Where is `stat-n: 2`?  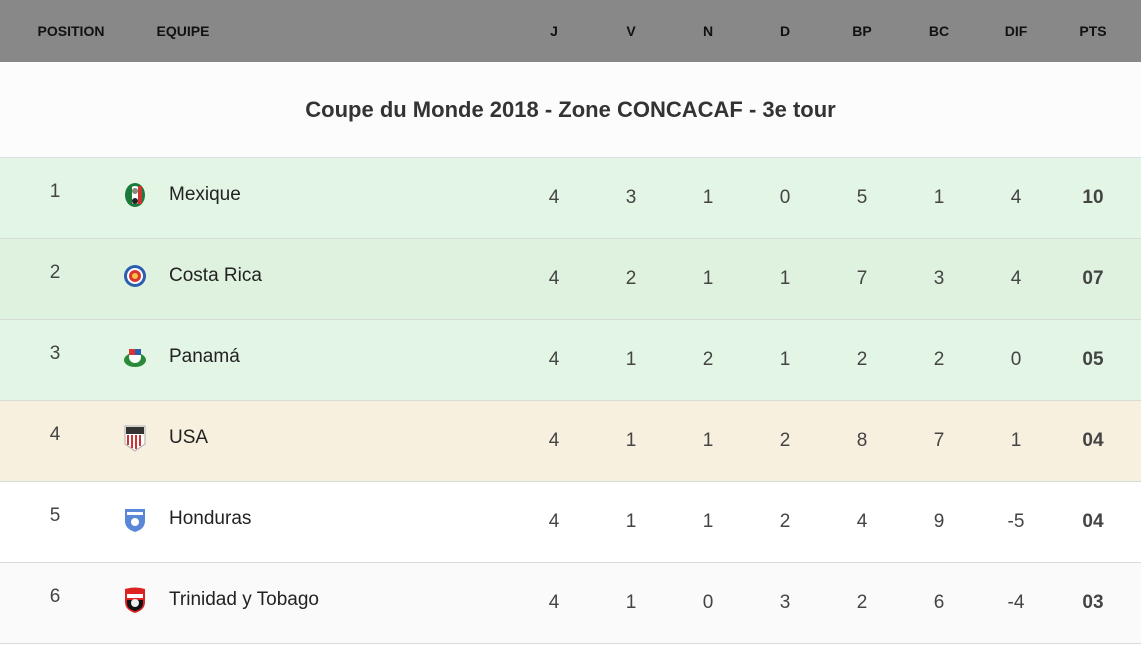 stat-n: 2 is located at coordinates (708, 359).